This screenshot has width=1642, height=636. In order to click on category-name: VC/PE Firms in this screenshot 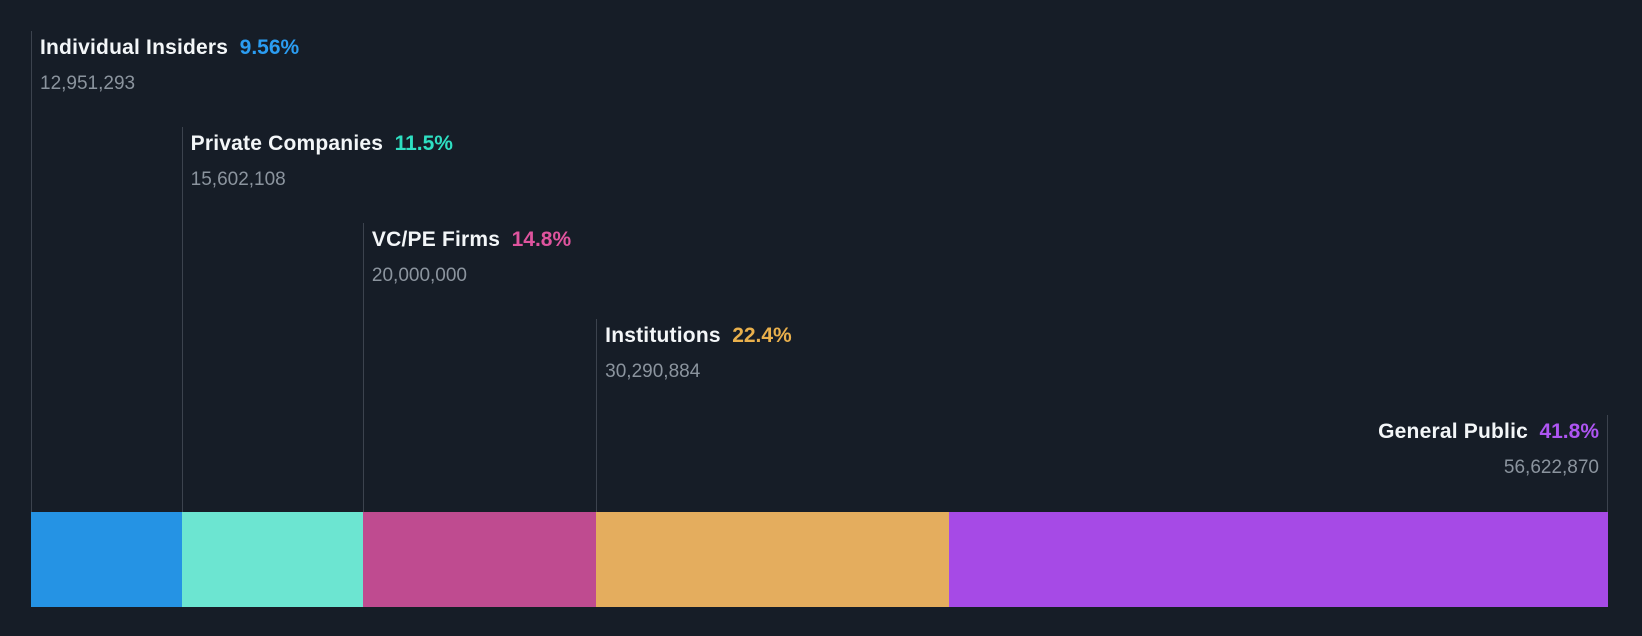, I will do `click(436, 239)`.